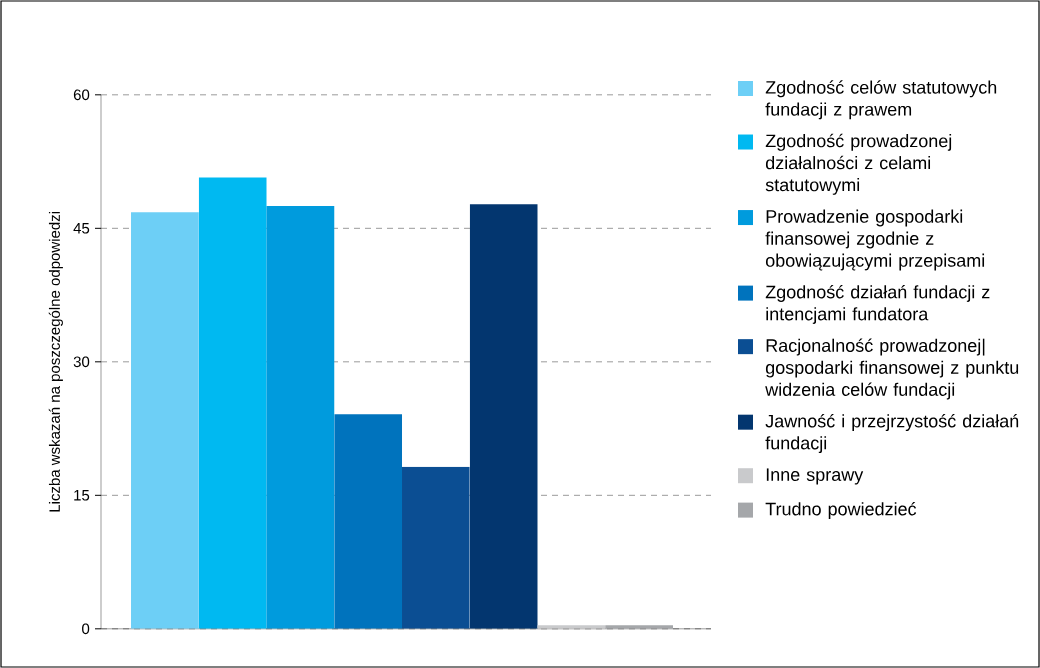 The height and width of the screenshot is (668, 1040). What do you see at coordinates (858, 164) in the screenshot?
I see `legend-label: Zgodność prowadzonej działalności z celami statutowymi` at bounding box center [858, 164].